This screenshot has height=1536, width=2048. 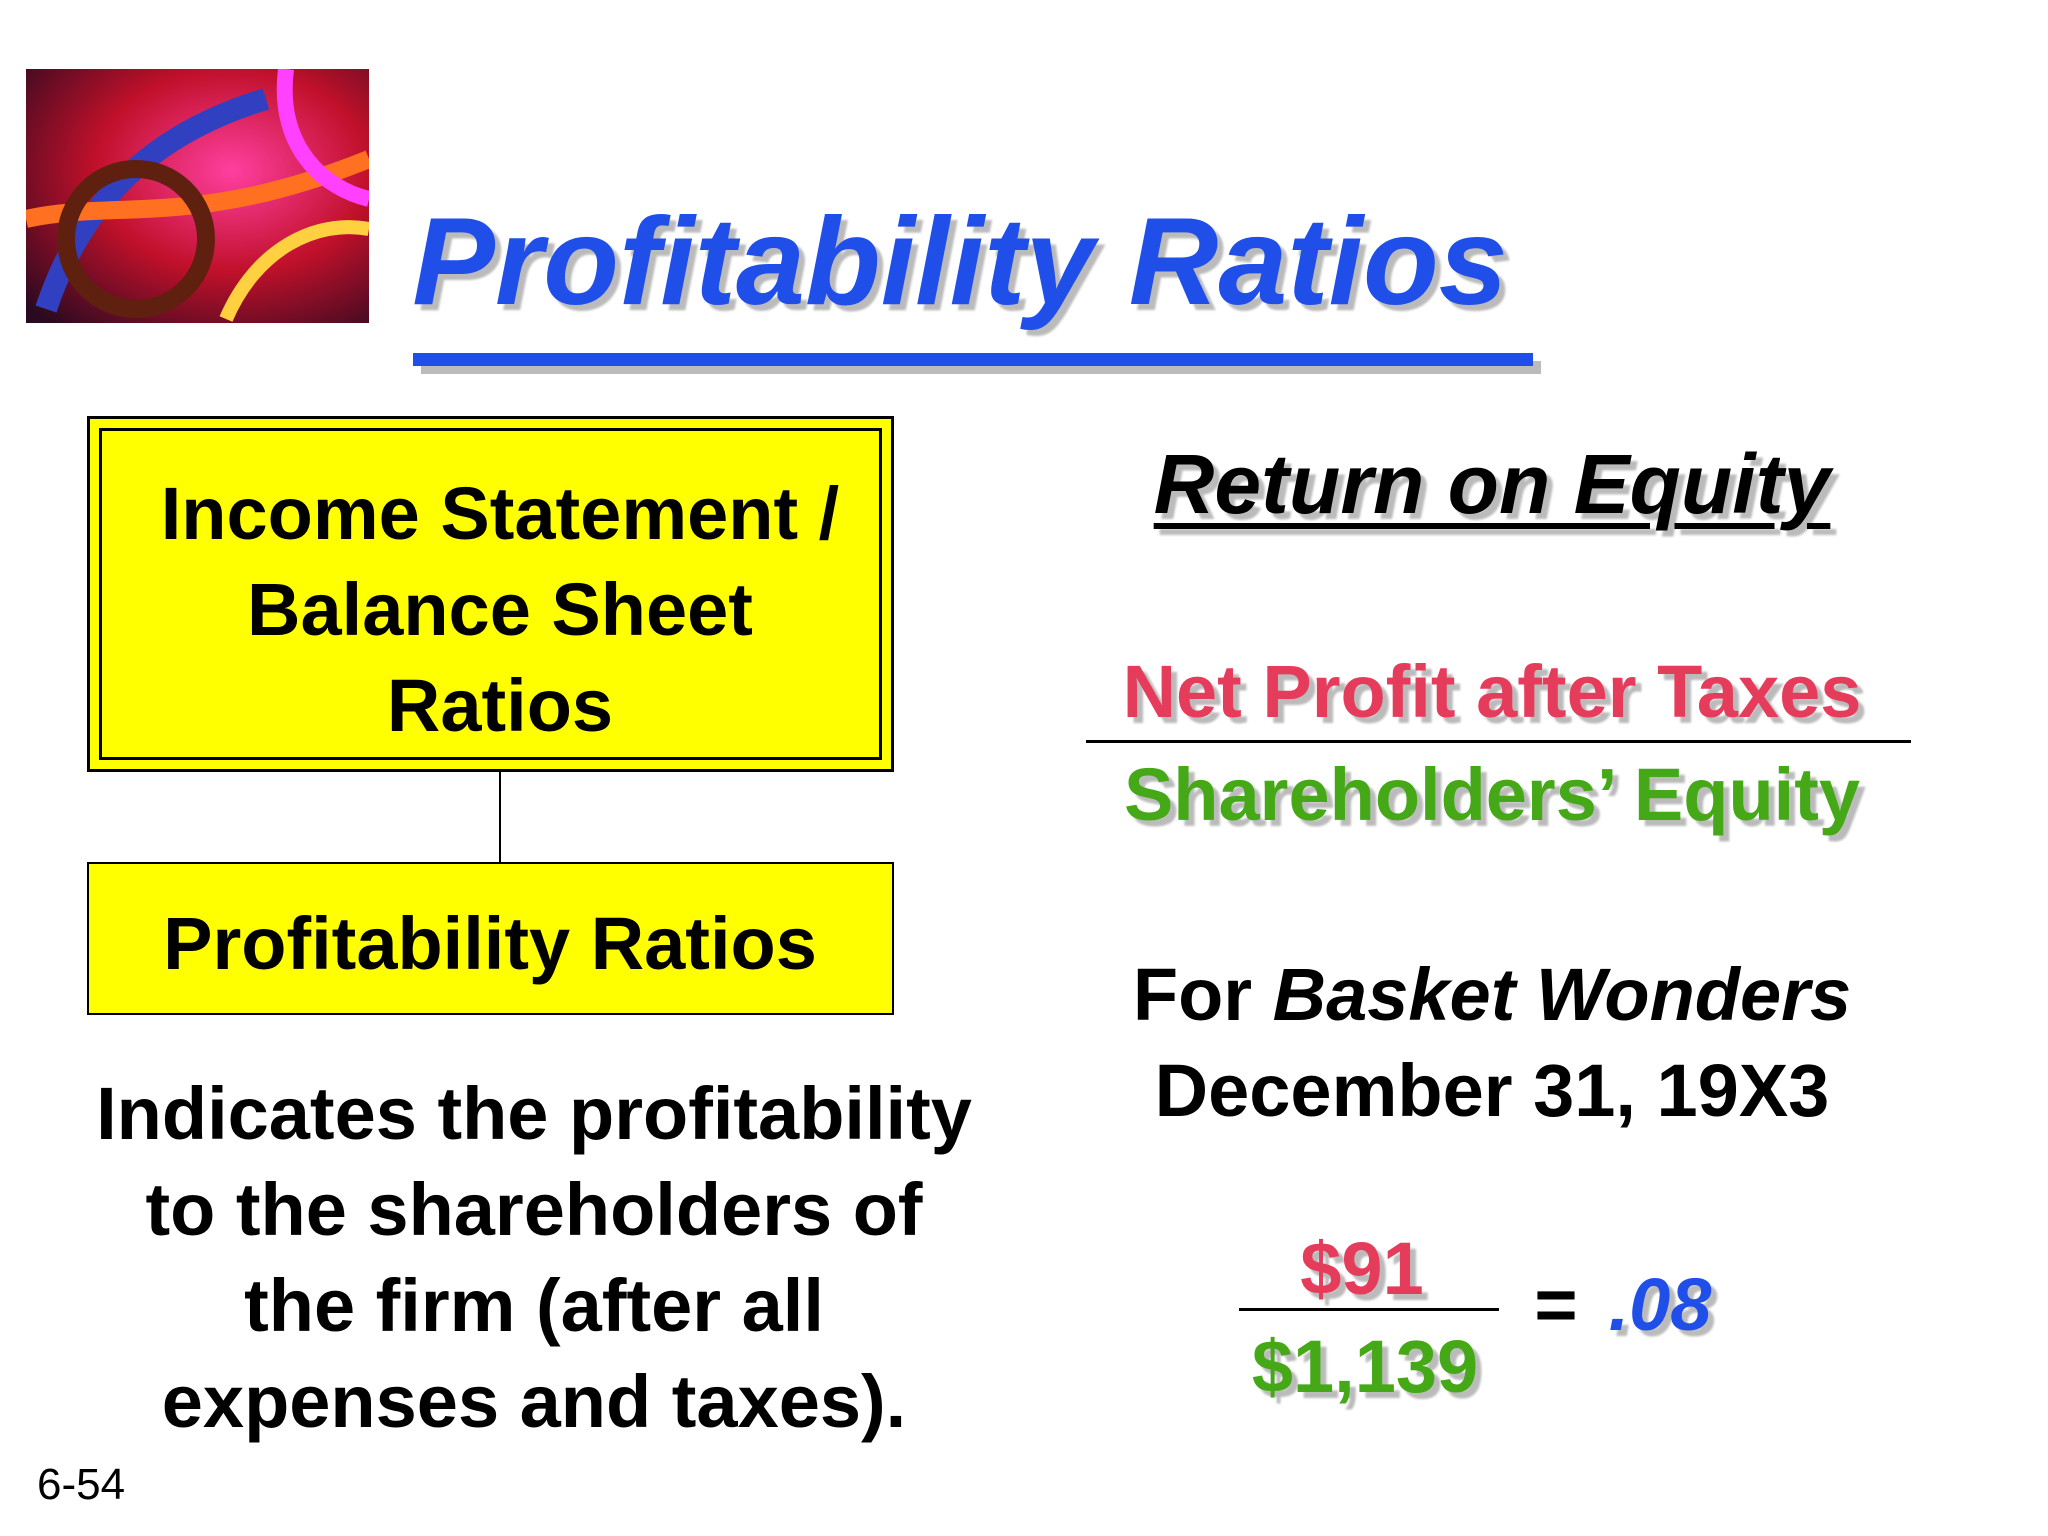 What do you see at coordinates (534, 1305) in the screenshot?
I see `description-line: the firm (after all` at bounding box center [534, 1305].